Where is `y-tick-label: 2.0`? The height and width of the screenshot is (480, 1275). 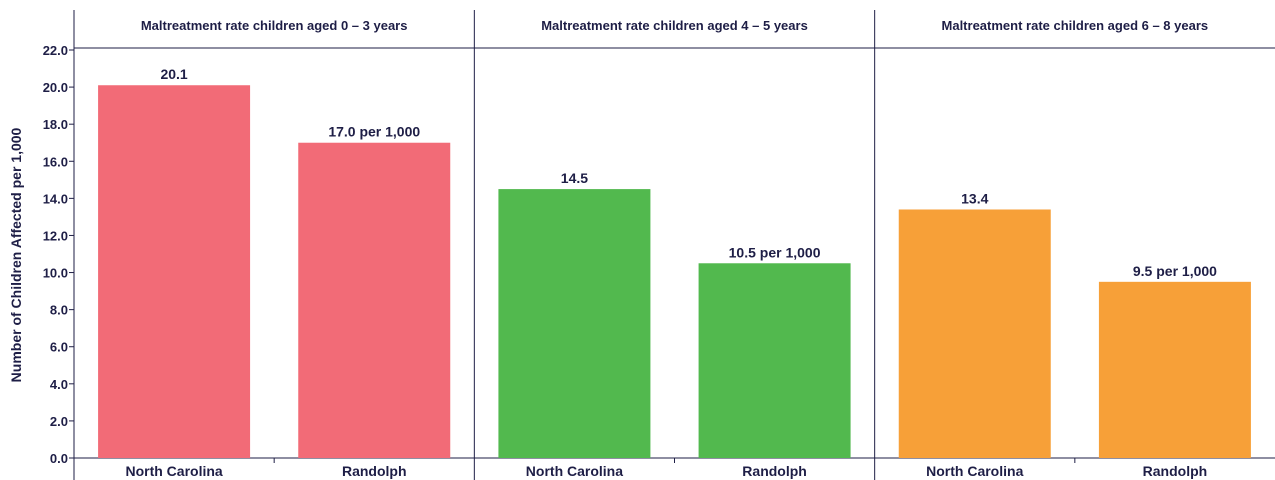
y-tick-label: 2.0 is located at coordinates (59, 421).